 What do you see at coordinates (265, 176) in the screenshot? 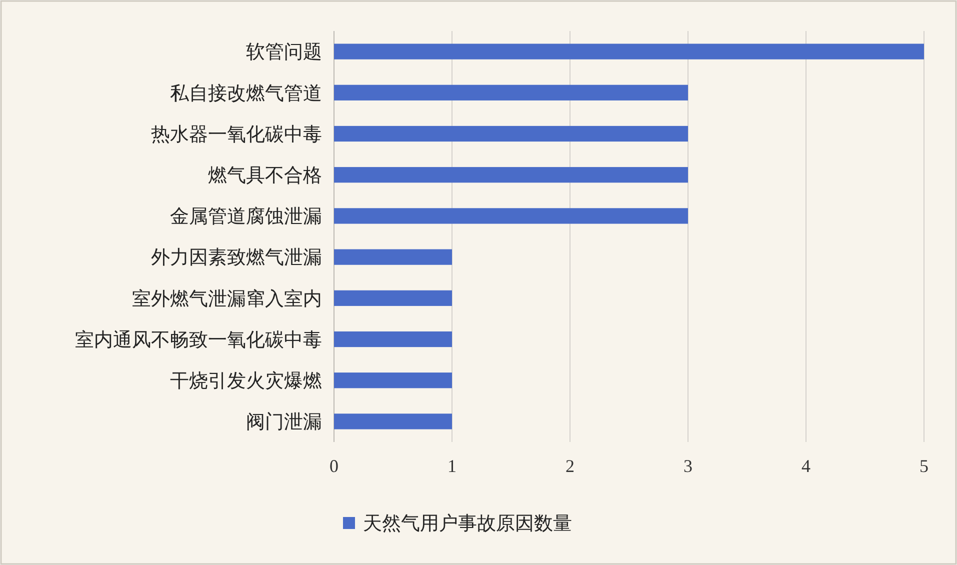
I see `y-tick-label: 燃气具不合格` at bounding box center [265, 176].